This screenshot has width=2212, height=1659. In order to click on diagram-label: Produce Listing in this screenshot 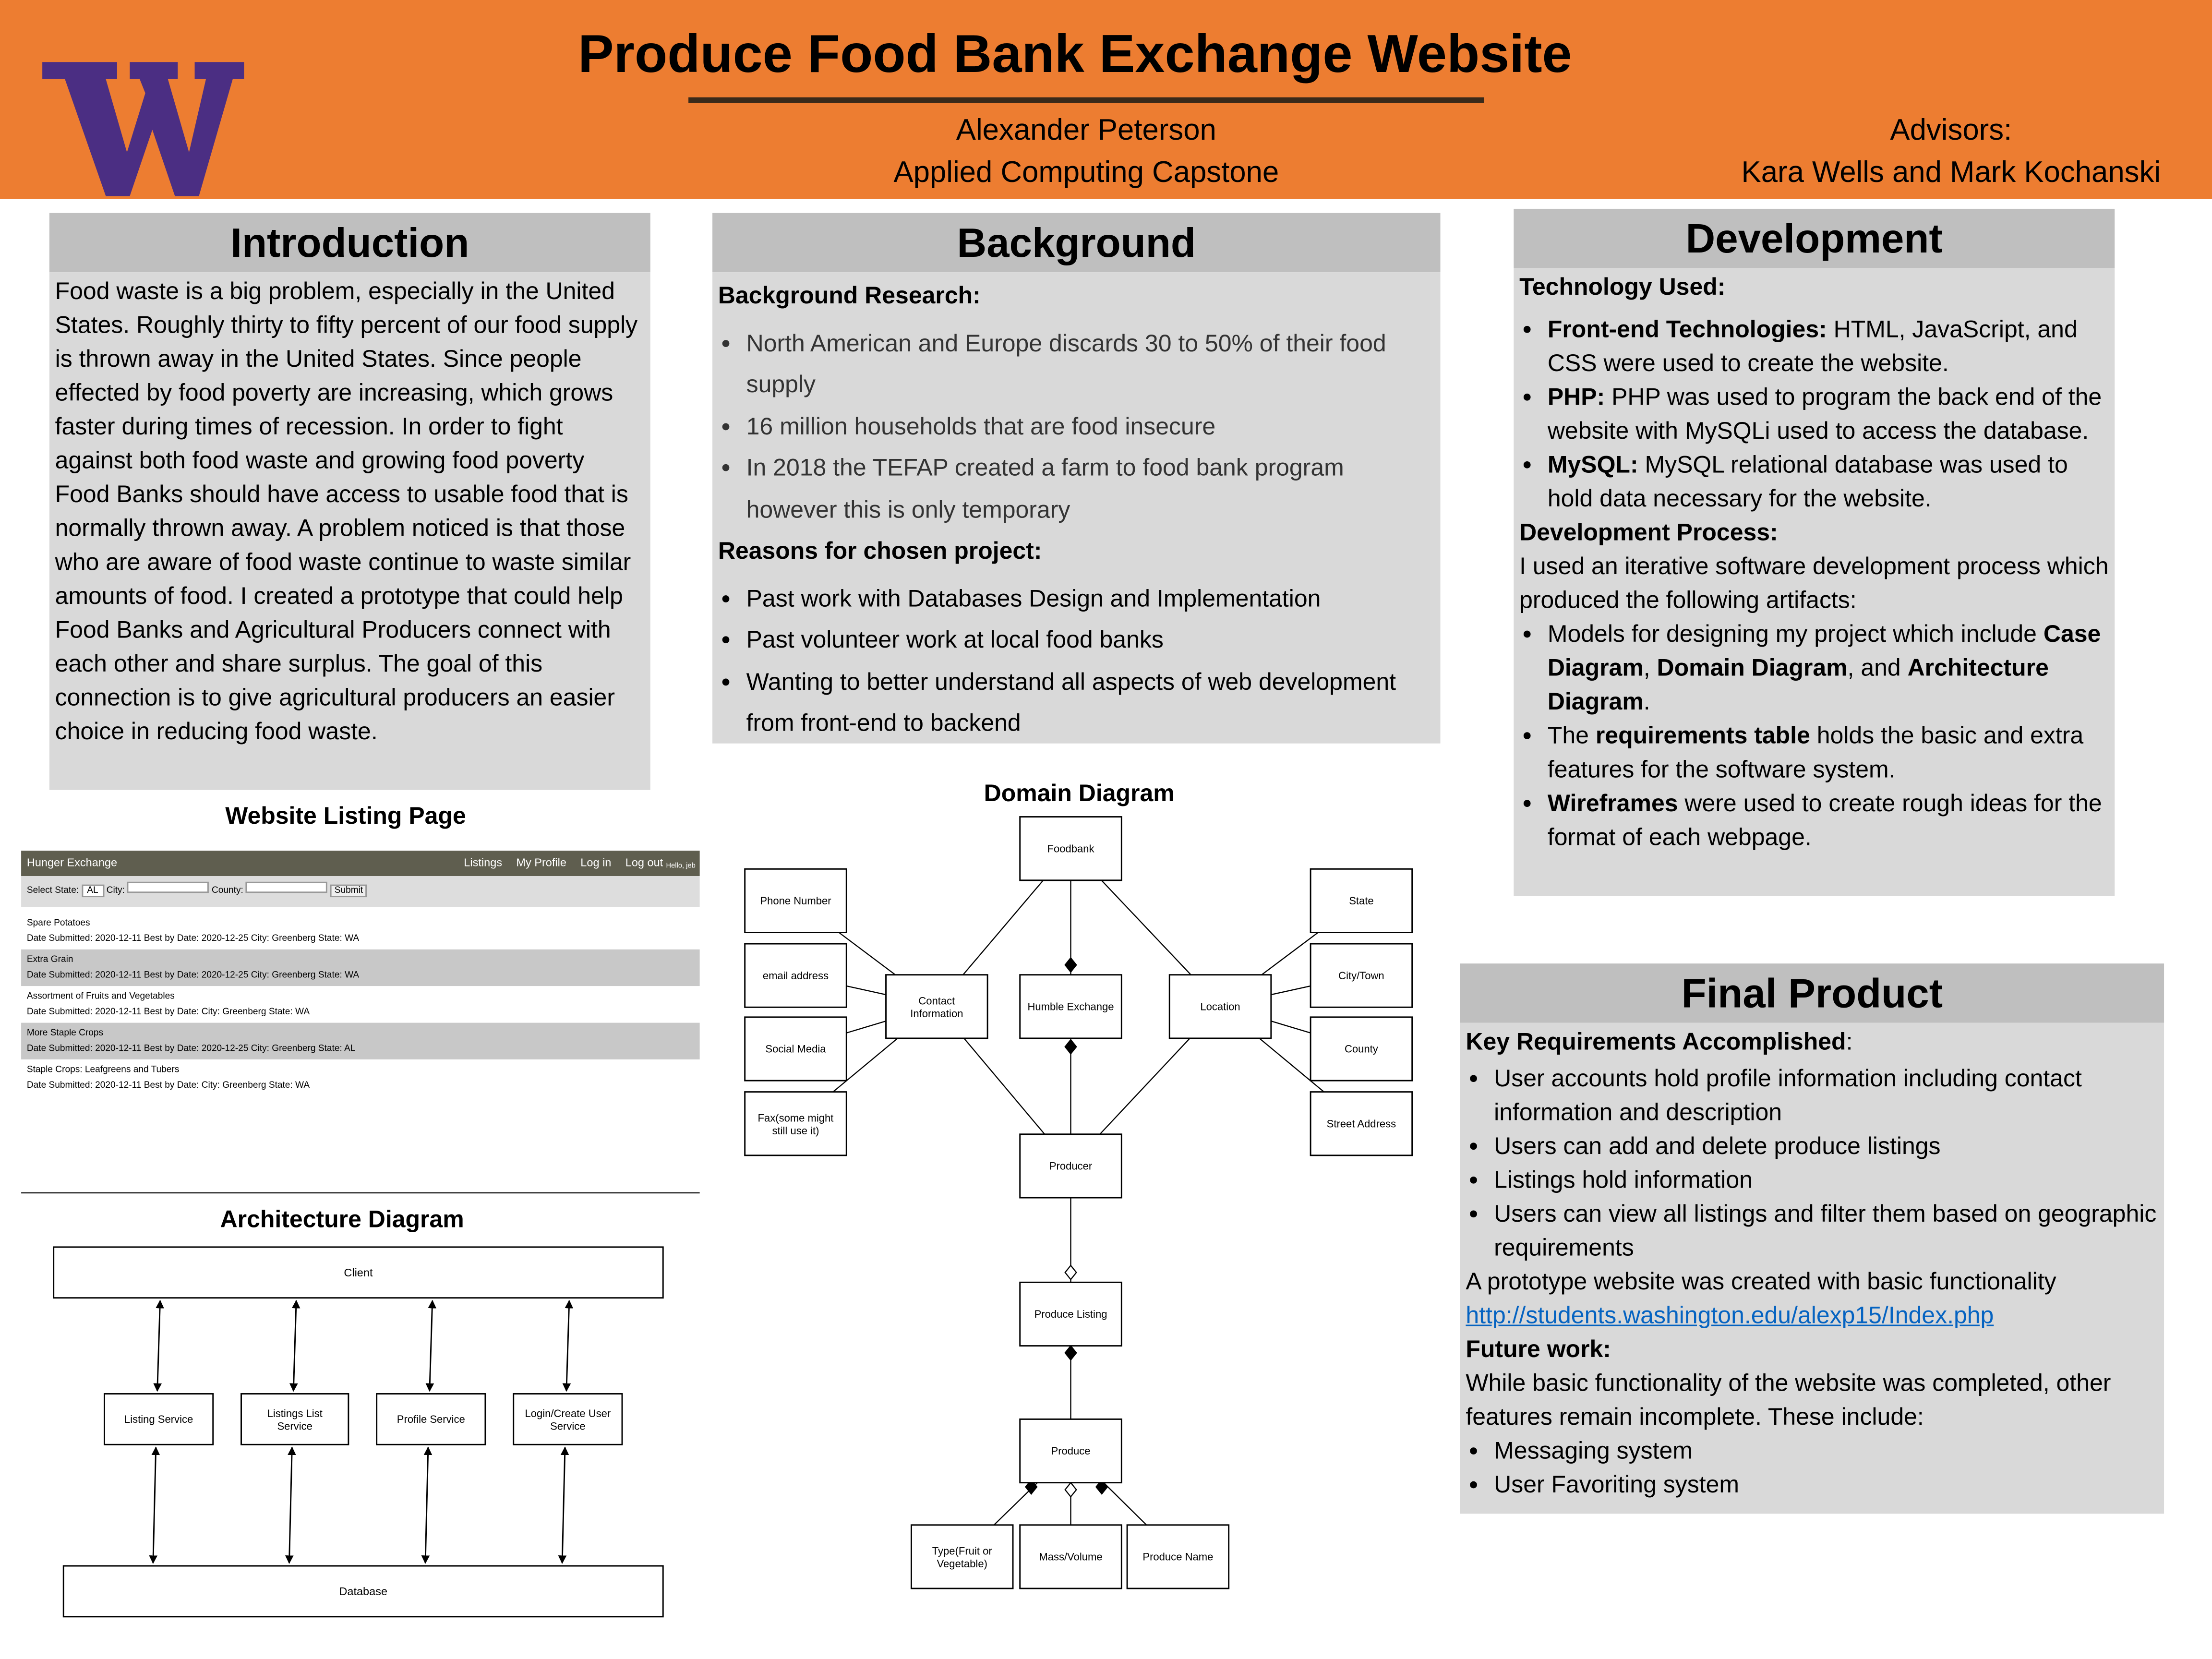, I will do `click(1070, 1314)`.